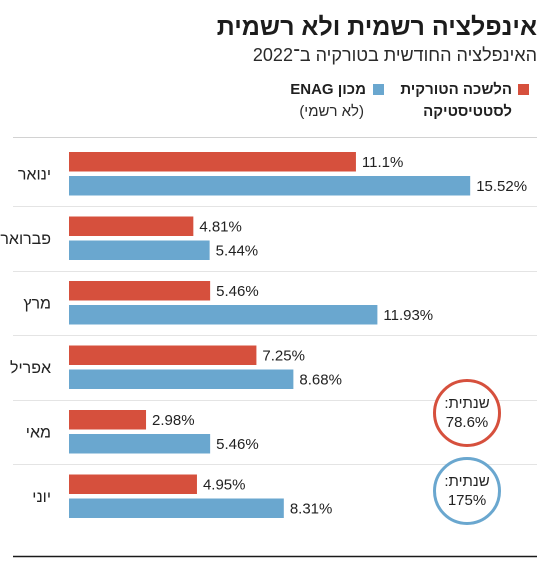 The width and height of the screenshot is (550, 567). I want to click on annual-badge-turkstat: שנתית: 78.6%, so click(467, 413).